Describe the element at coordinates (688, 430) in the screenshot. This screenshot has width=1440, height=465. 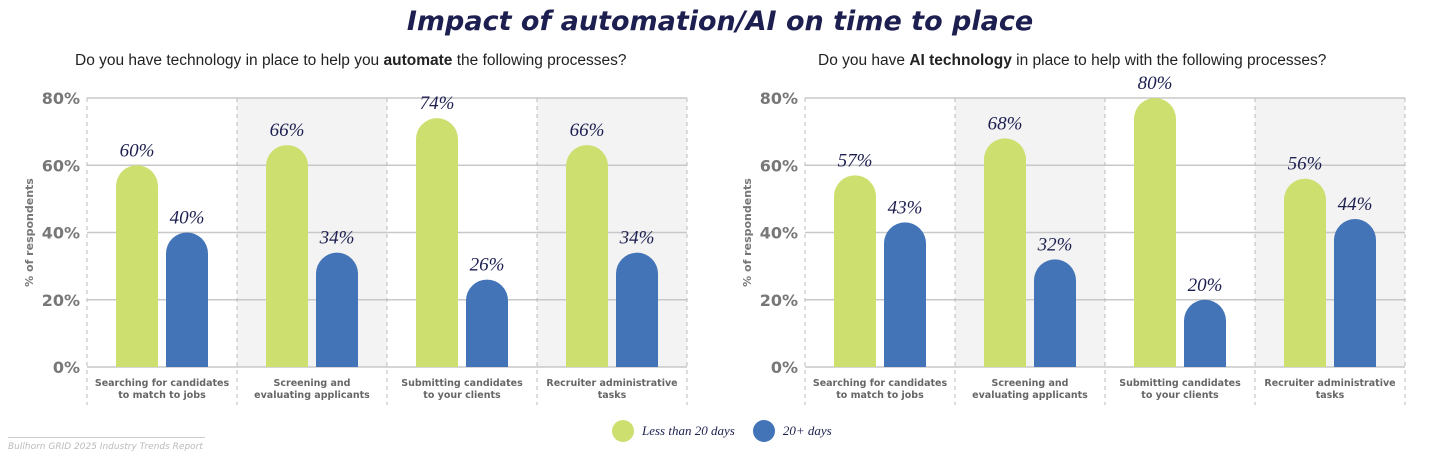
I see `legend-label: Less than 20 days` at that location.